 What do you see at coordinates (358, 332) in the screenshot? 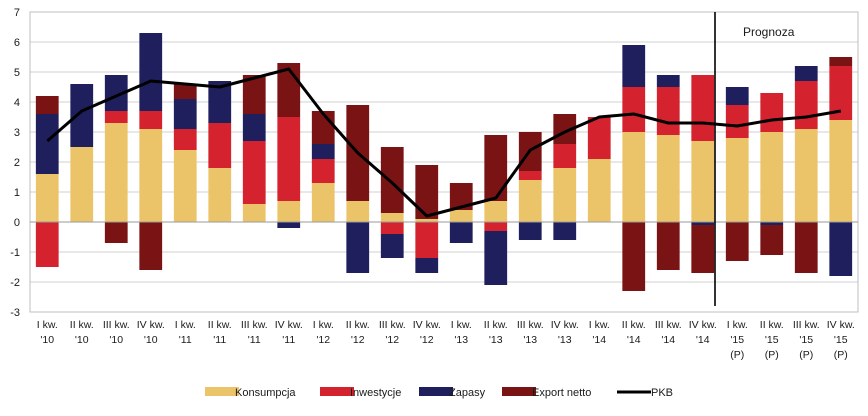
I see `x-tick-label: II kw. '12` at bounding box center [358, 332].